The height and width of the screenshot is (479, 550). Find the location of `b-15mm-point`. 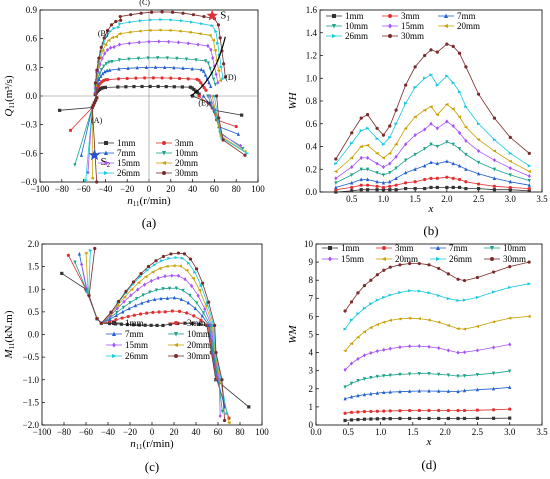

b-15mm-point is located at coordinates (390, 163).